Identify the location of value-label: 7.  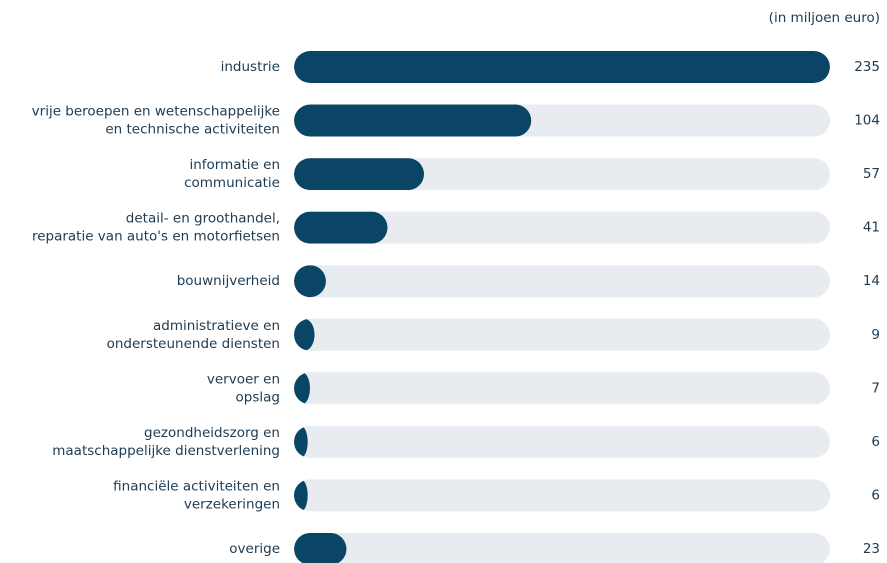
(875, 388).